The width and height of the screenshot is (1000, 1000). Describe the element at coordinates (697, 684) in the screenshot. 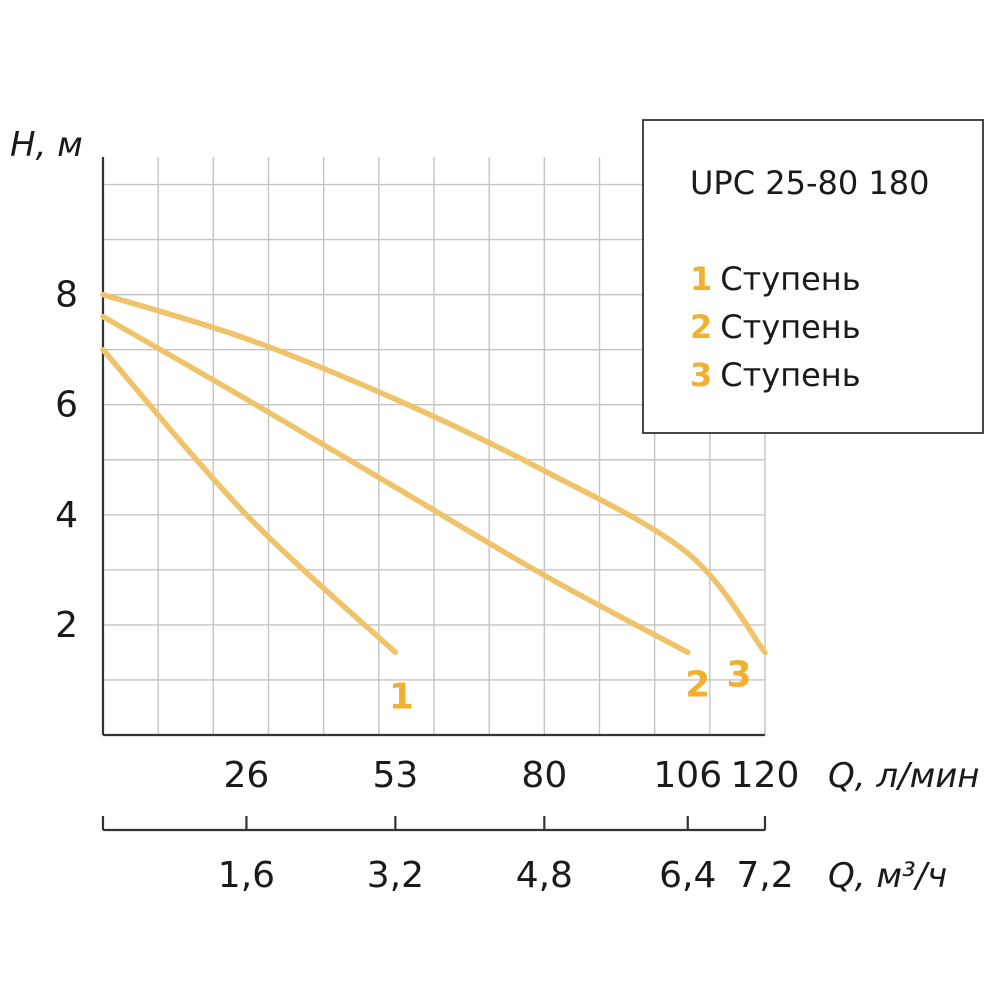

I see `series-end-label-2: 2` at that location.